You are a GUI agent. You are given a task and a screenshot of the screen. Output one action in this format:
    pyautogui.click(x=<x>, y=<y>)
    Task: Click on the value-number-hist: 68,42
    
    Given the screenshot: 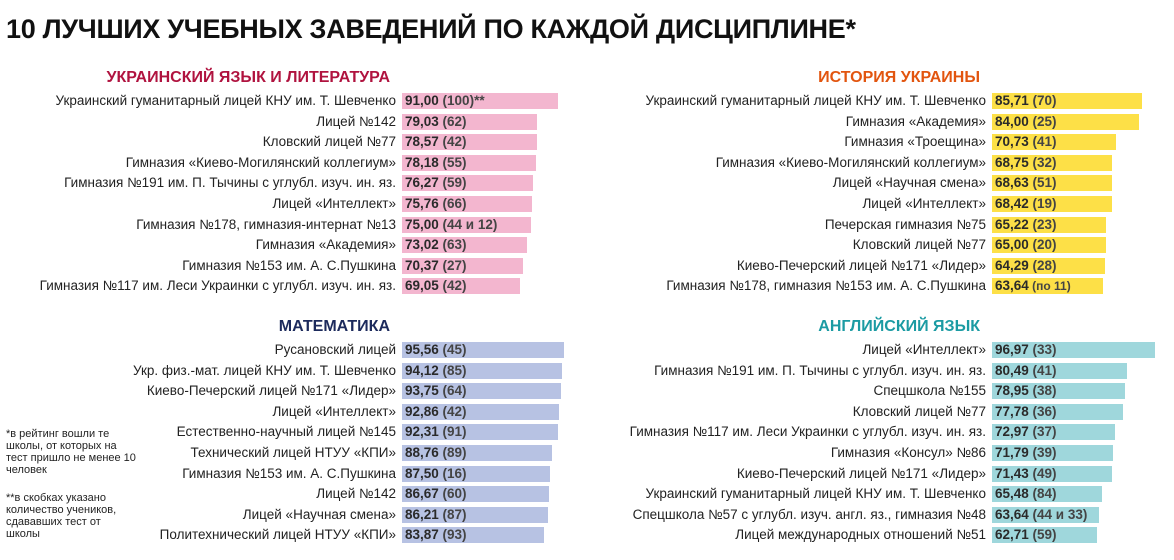 What is the action you would take?
    pyautogui.click(x=1012, y=203)
    